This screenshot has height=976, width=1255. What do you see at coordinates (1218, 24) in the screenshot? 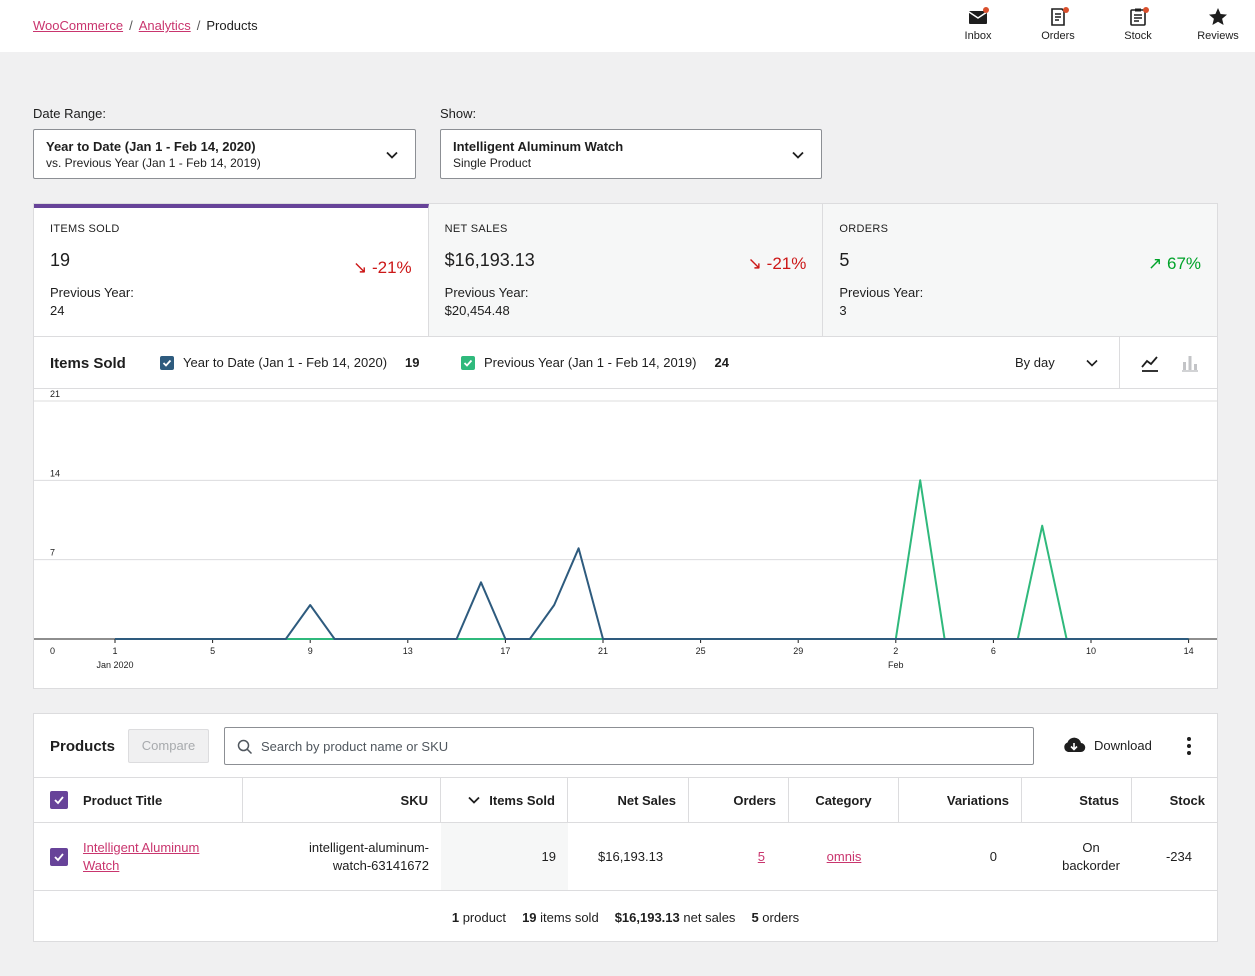
I see `activity-reviews-button: Reviews` at bounding box center [1218, 24].